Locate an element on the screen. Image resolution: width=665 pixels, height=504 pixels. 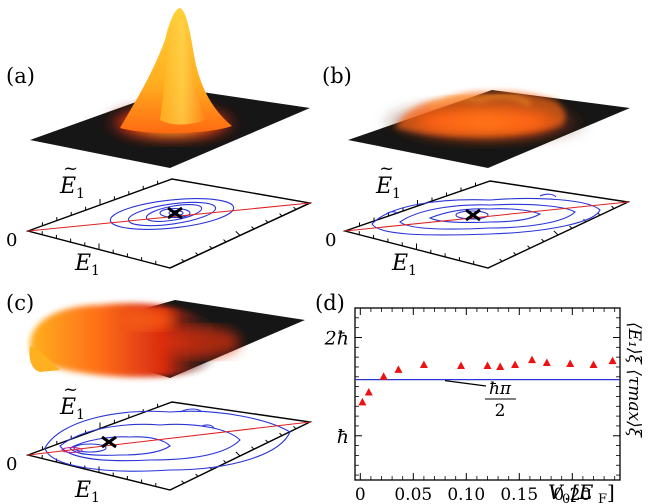
reference-fraction: ħπ 2 is located at coordinates (500, 400).